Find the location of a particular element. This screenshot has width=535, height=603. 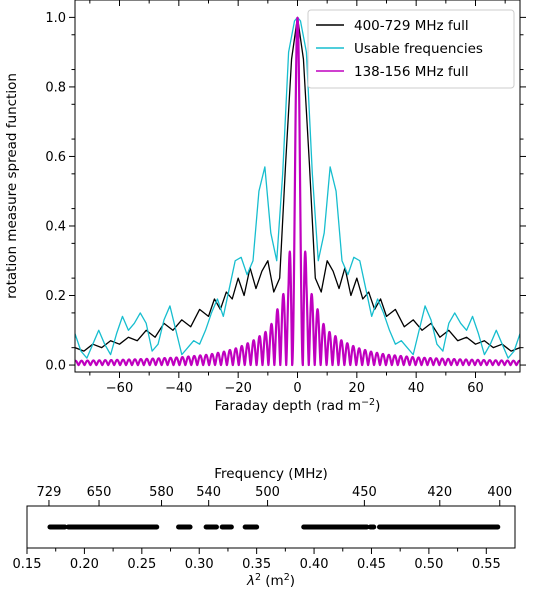

coverage-frame is located at coordinates (271, 527).